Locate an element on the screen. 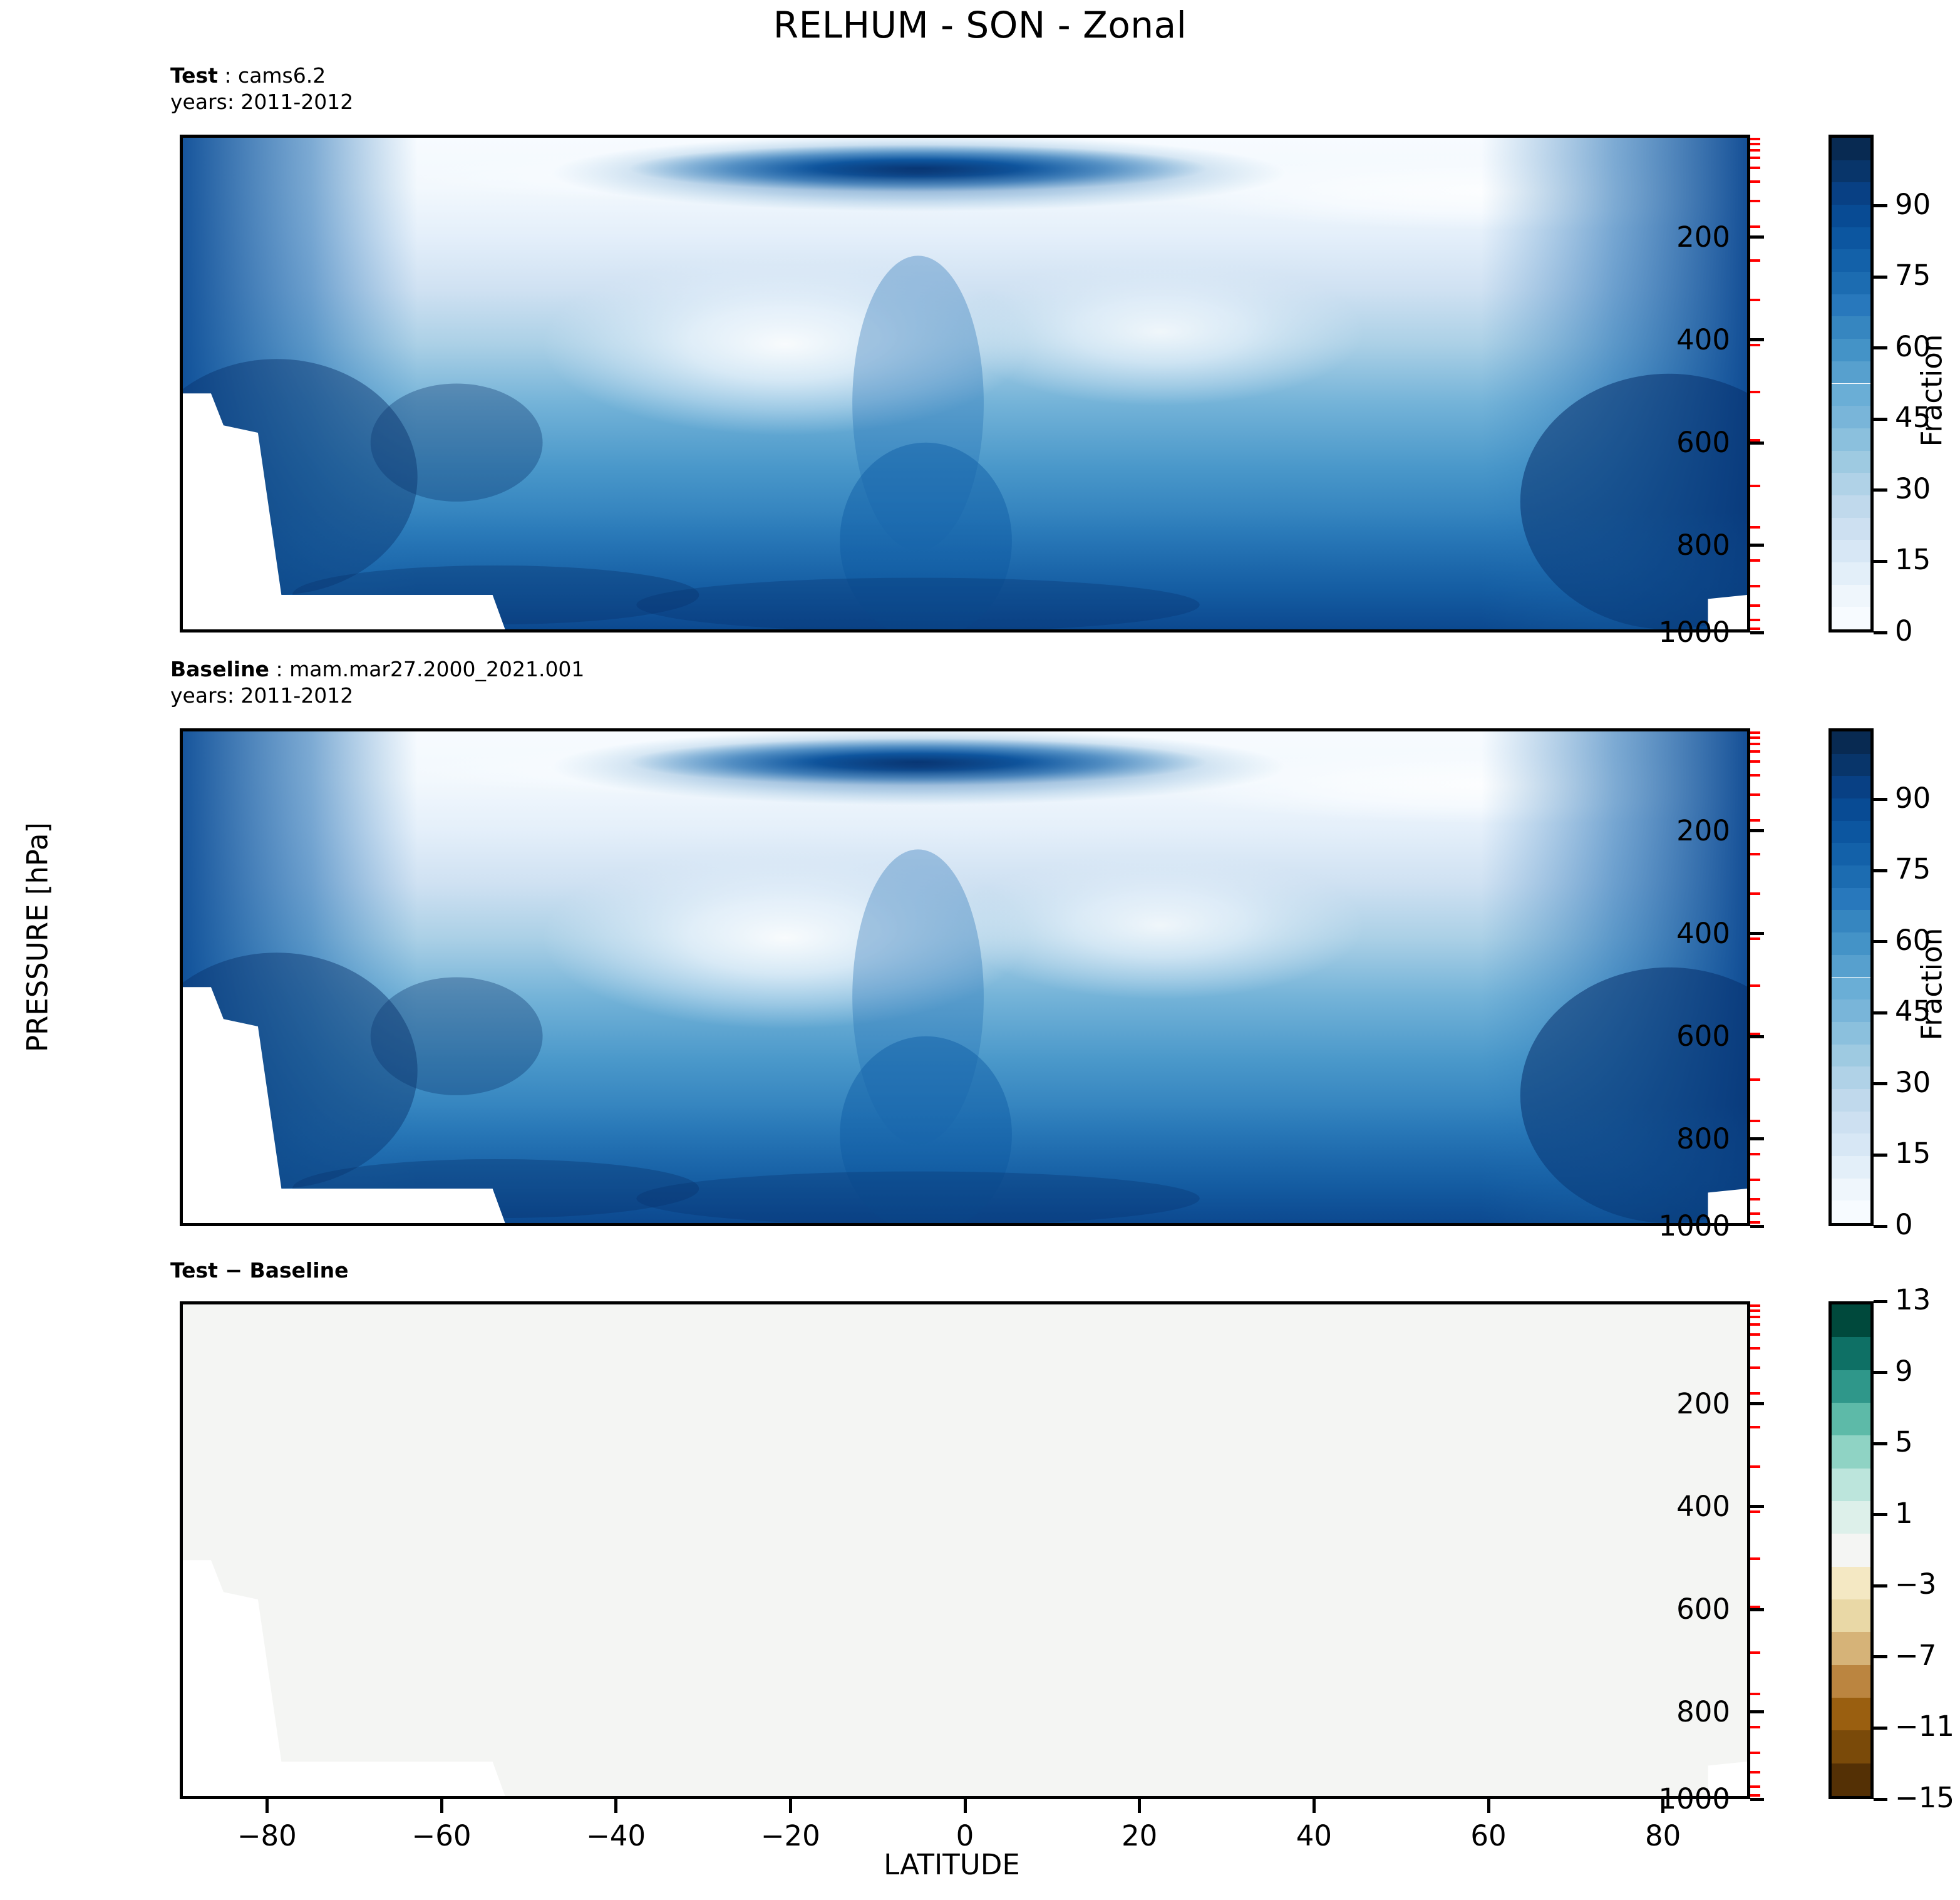  colorbar-gradient-baseline is located at coordinates (1851, 977).